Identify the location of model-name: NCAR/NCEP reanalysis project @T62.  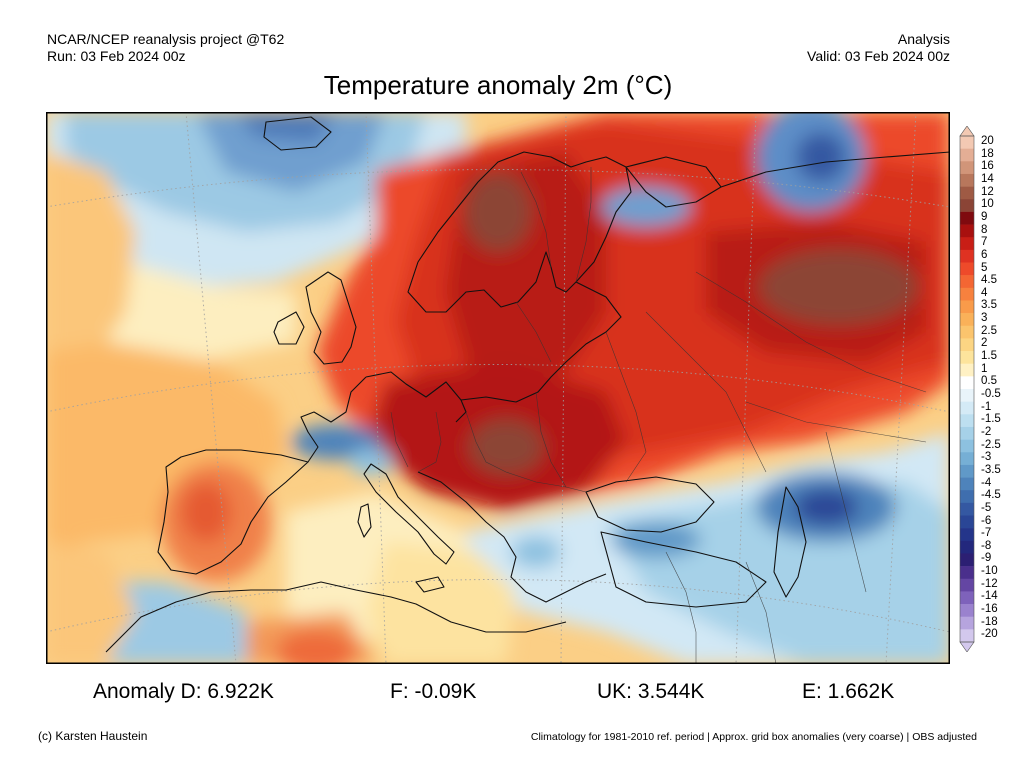
(166, 39).